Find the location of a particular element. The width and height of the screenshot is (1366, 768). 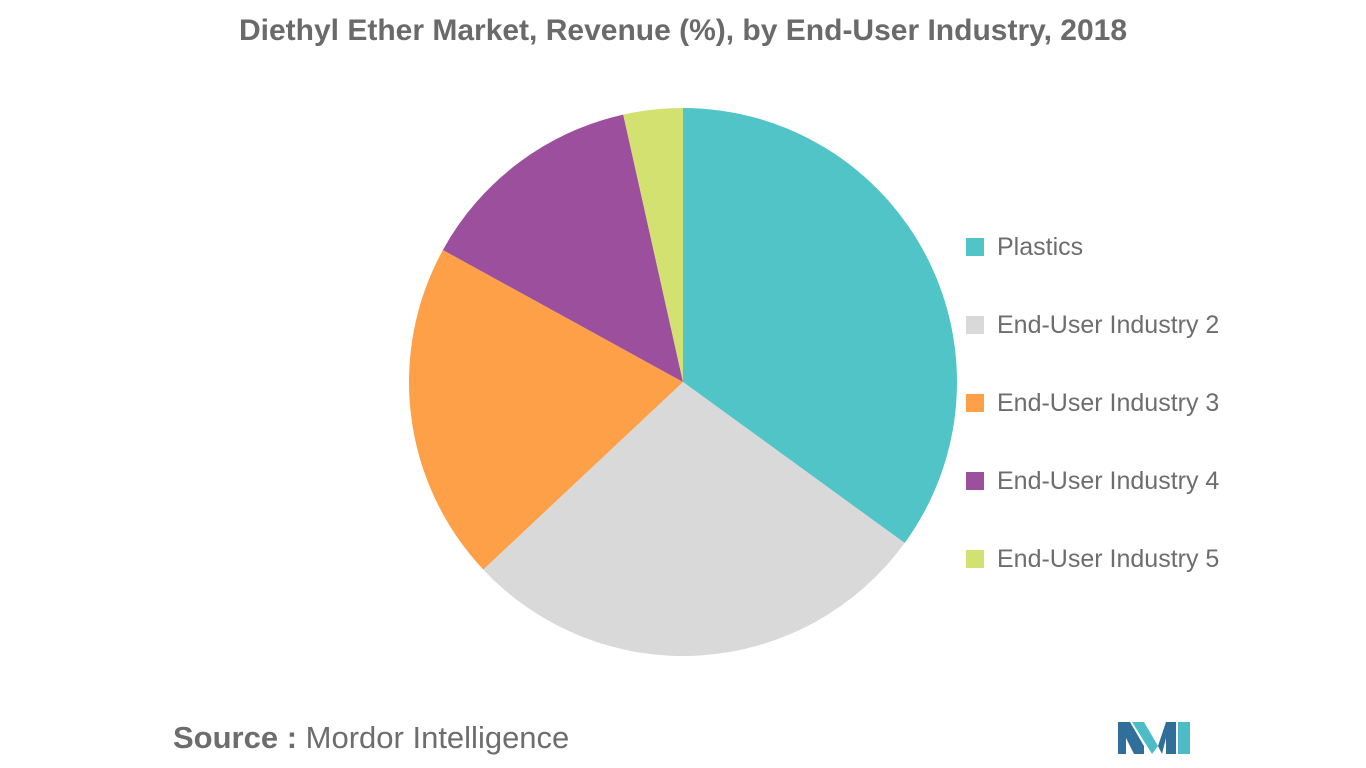

source-note: Source : Mordor Intelligence is located at coordinates (371, 738).